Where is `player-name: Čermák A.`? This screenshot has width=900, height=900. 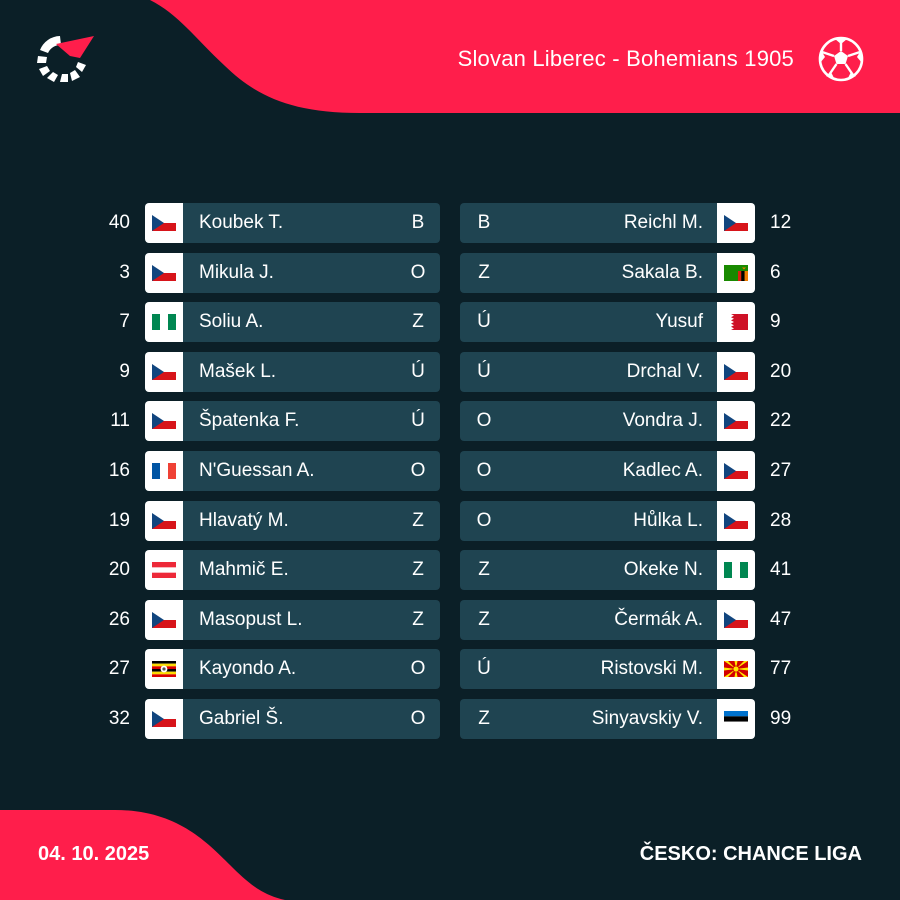 player-name: Čermák A. is located at coordinates (658, 619).